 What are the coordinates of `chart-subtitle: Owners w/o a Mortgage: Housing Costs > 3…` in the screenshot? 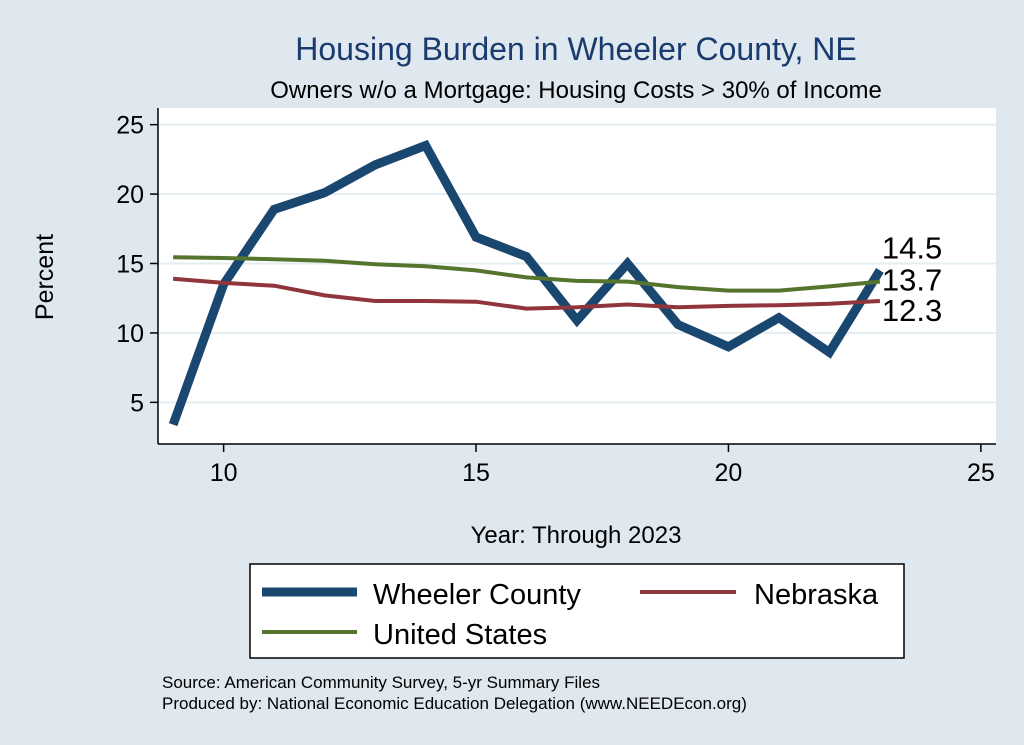 It's located at (576, 90).